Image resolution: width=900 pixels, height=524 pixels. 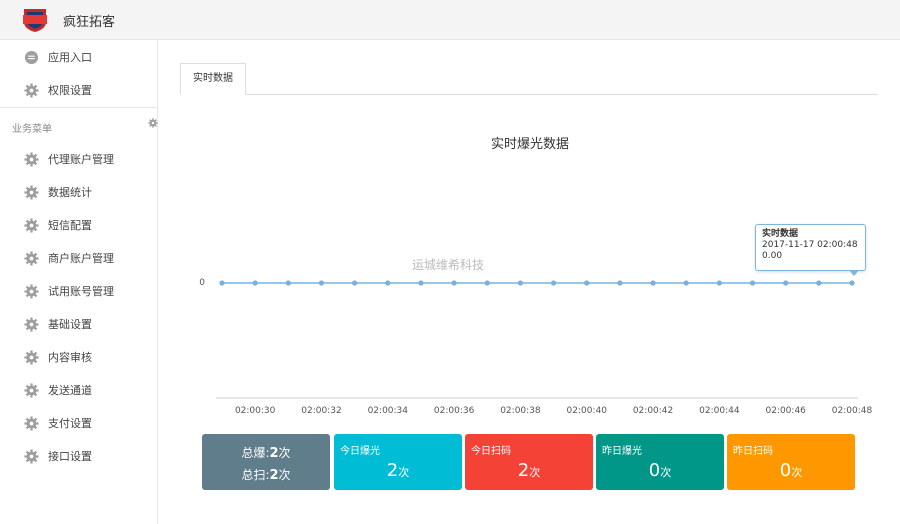 What do you see at coordinates (274, 453) in the screenshot?
I see `total-exposure-value: 2` at bounding box center [274, 453].